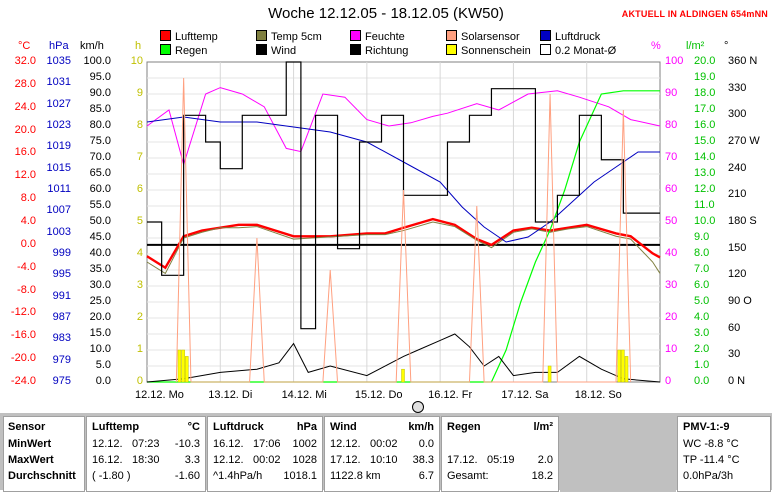  What do you see at coordinates (25, 61) in the screenshot?
I see `celsius-tick: 32.0` at bounding box center [25, 61].